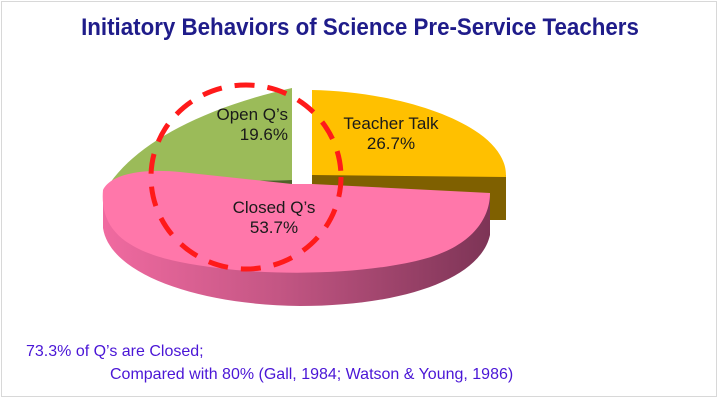 Image resolution: width=720 pixels, height=400 pixels. I want to click on label-open-name: Open Q’s, so click(252, 114).